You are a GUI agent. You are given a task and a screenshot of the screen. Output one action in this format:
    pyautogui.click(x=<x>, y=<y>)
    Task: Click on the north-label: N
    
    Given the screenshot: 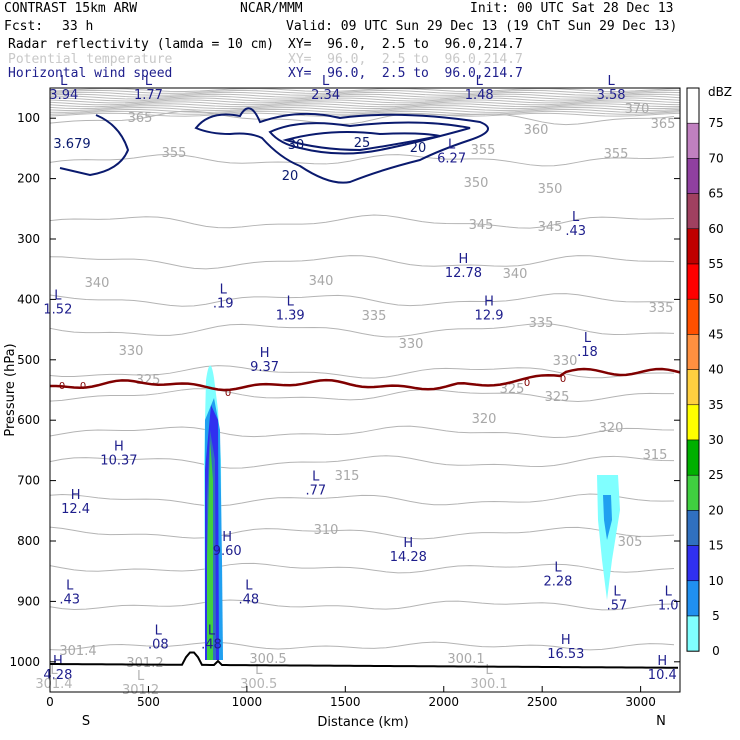 What is the action you would take?
    pyautogui.click(x=661, y=721)
    